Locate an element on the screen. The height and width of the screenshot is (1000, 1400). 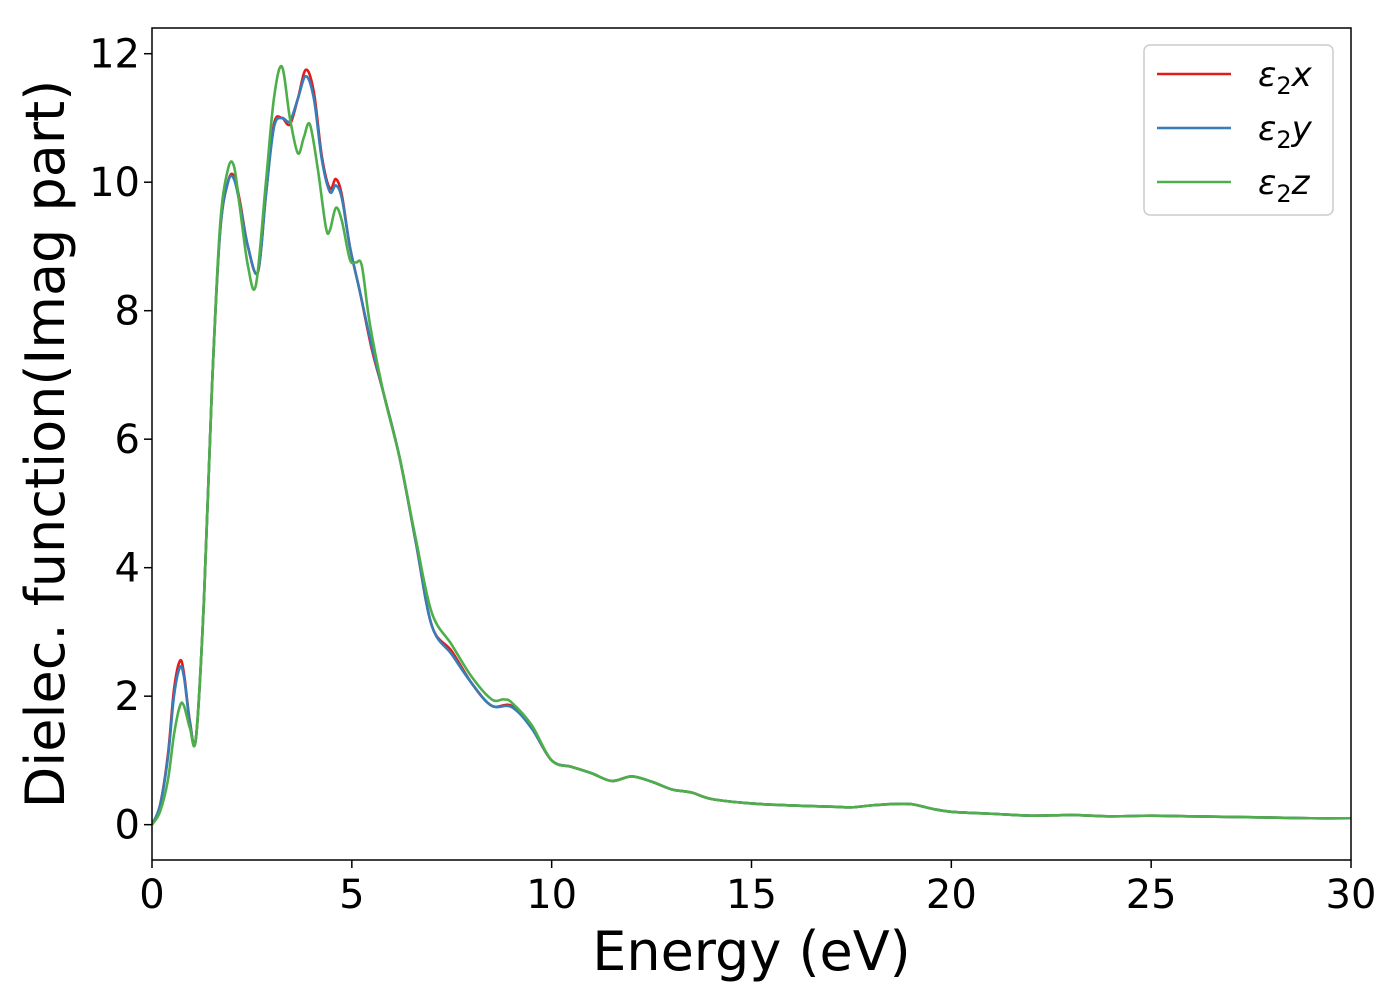
legend-box is located at coordinates (1238, 130).